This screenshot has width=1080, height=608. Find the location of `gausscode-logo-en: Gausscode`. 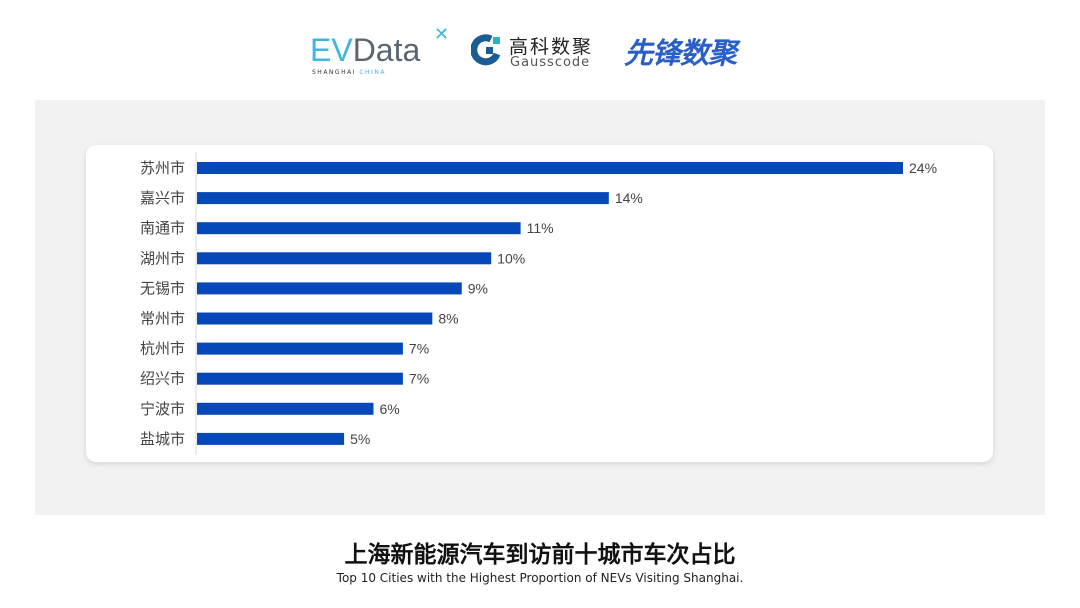

gausscode-logo-en: Gausscode is located at coordinates (550, 62).